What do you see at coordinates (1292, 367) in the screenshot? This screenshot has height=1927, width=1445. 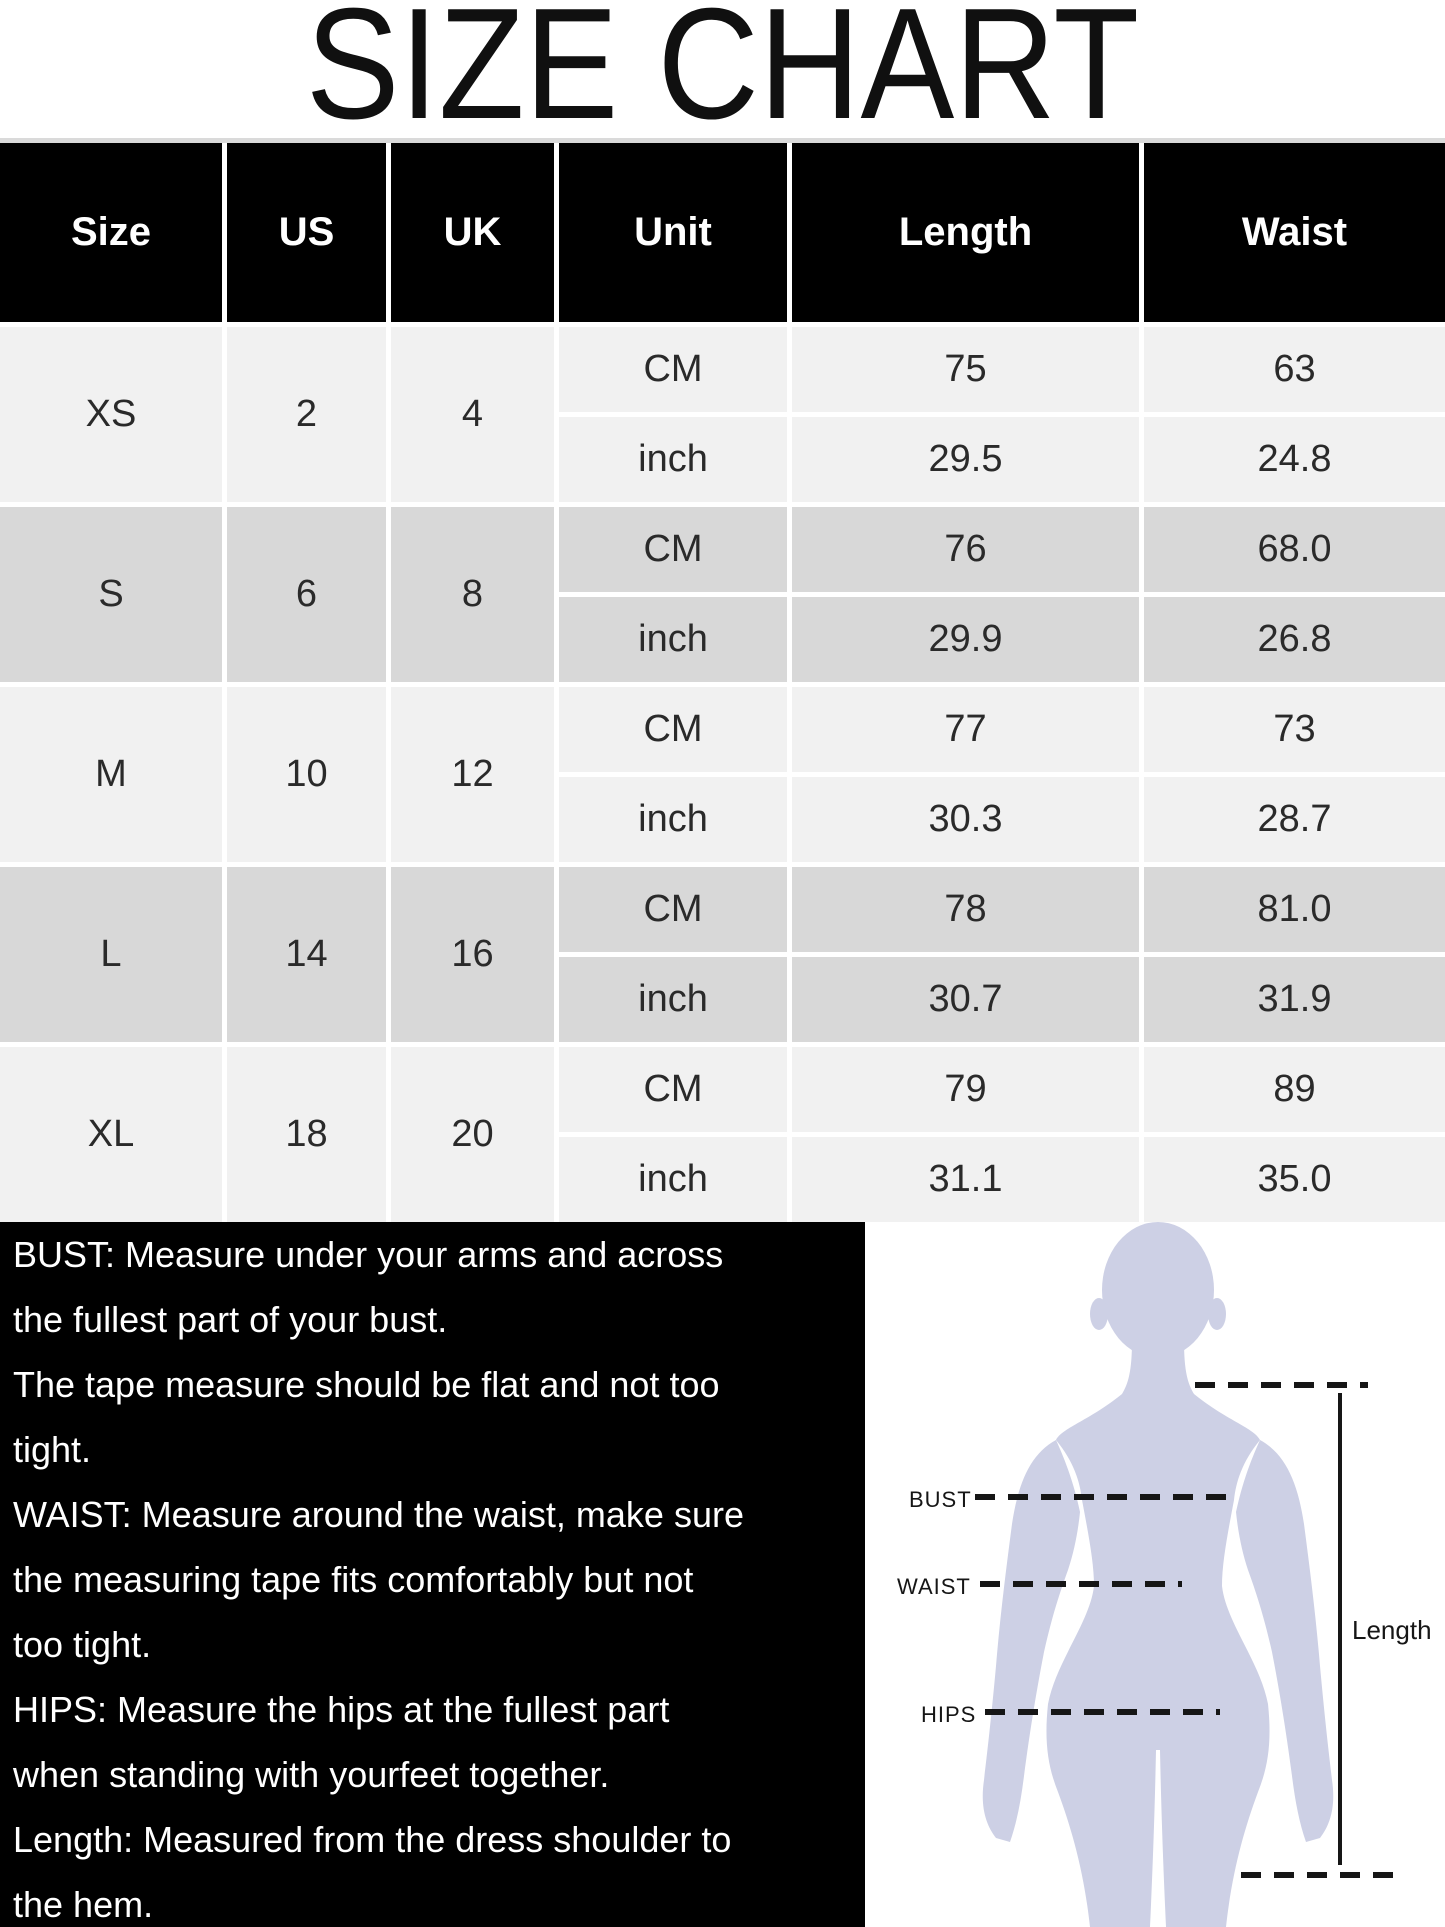 I see `cm-waist-value: 63` at bounding box center [1292, 367].